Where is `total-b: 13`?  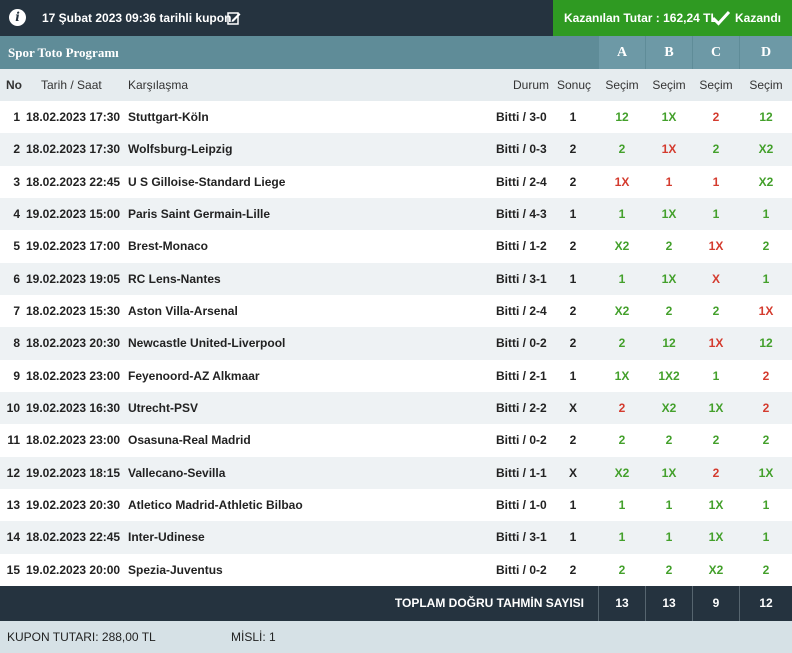 total-b: 13 is located at coordinates (669, 603).